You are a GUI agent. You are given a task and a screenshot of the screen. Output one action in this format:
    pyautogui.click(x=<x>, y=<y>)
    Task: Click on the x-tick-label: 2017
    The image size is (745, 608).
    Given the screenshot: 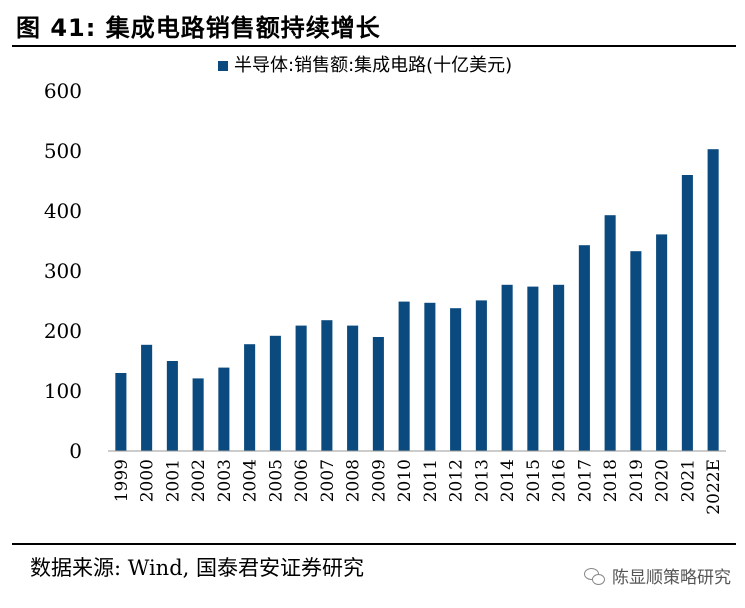 What is the action you would take?
    pyautogui.click(x=585, y=480)
    